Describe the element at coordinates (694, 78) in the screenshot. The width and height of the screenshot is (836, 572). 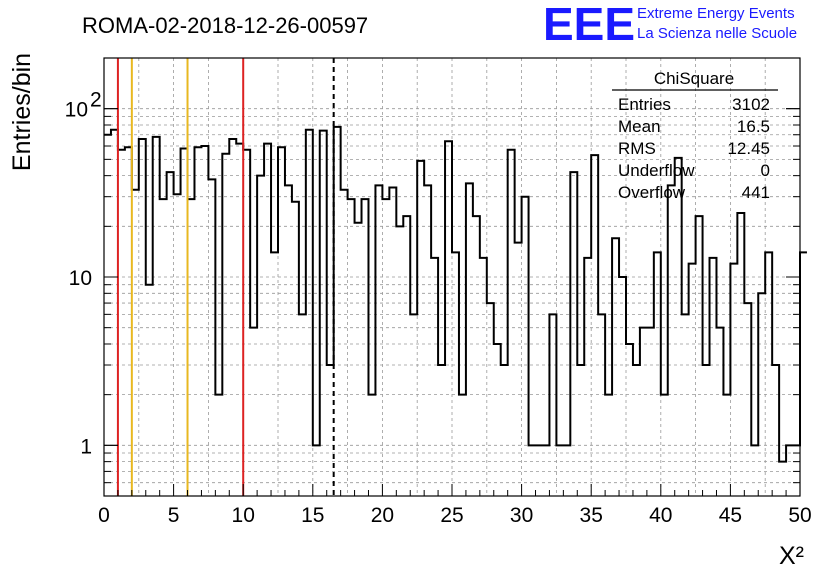
I see `stats-title: ChiSquare` at that location.